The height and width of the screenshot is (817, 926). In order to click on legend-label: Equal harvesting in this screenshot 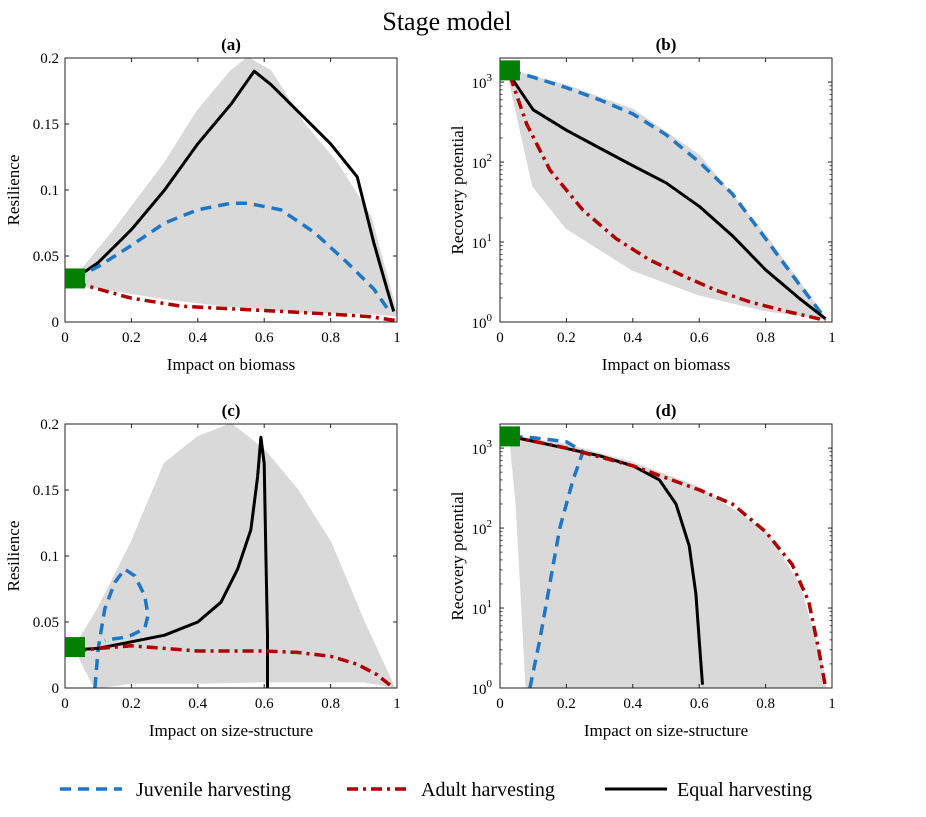, I will do `click(744, 790)`.